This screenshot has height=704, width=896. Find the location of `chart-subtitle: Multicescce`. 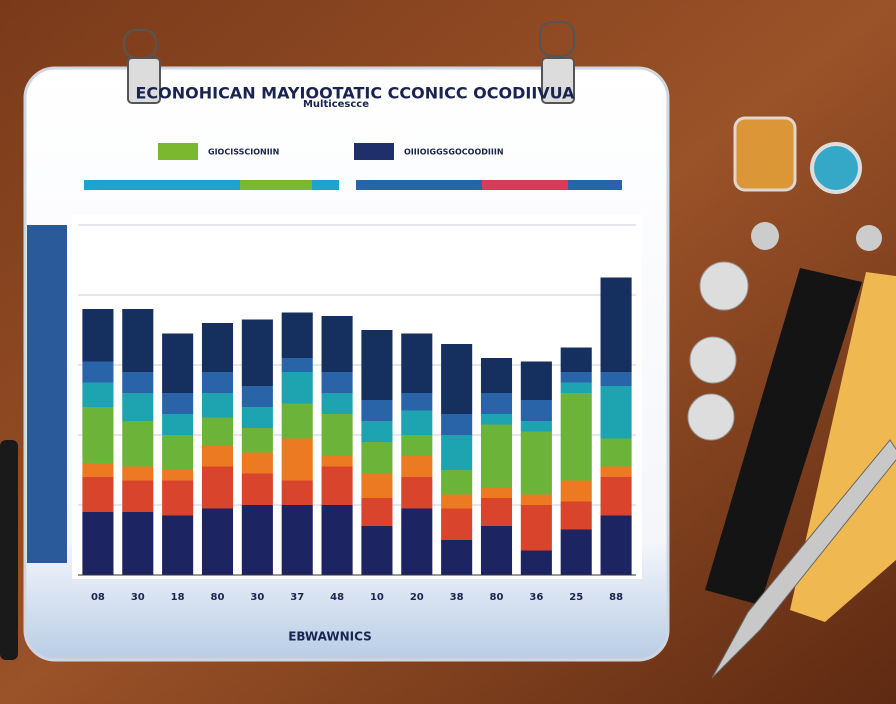

chart-subtitle: Multicescce is located at coordinates (336, 104).